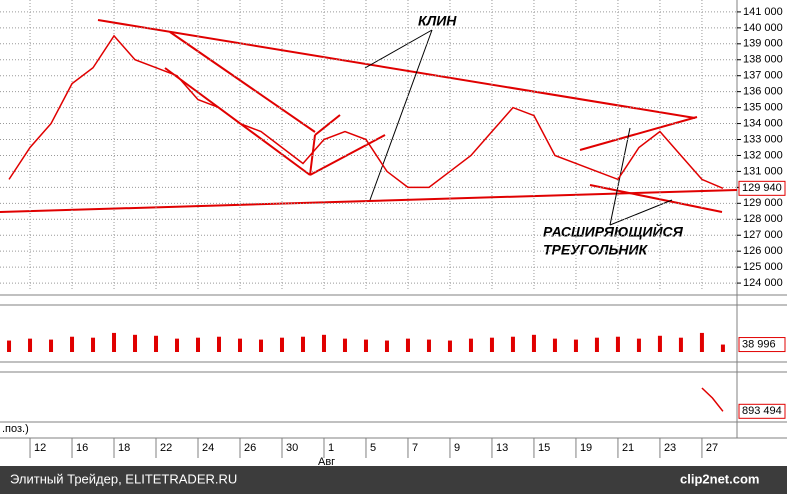  What do you see at coordinates (763, 108) in the screenshot?
I see `y-tick-label: 135 000` at bounding box center [763, 108].